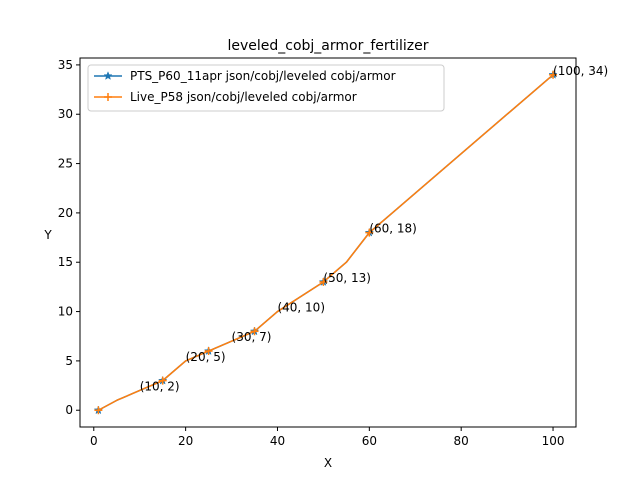 This screenshot has width=640, height=484. Describe the element at coordinates (94, 441) in the screenshot. I see `x-tick-label: 0` at that location.